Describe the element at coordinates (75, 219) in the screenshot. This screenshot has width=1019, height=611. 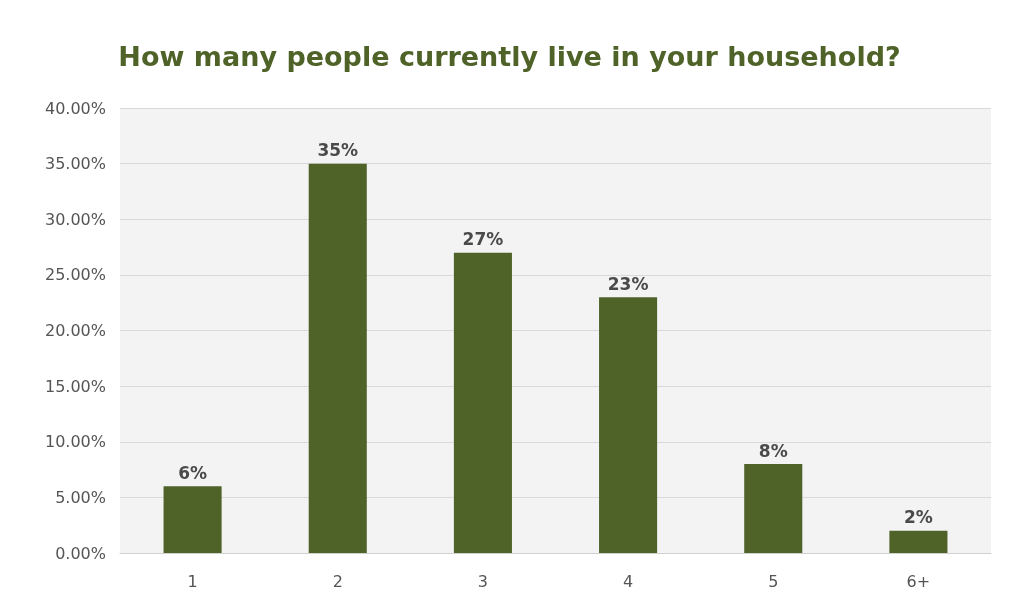
I see `y-tick-label: 30.00%` at that location.